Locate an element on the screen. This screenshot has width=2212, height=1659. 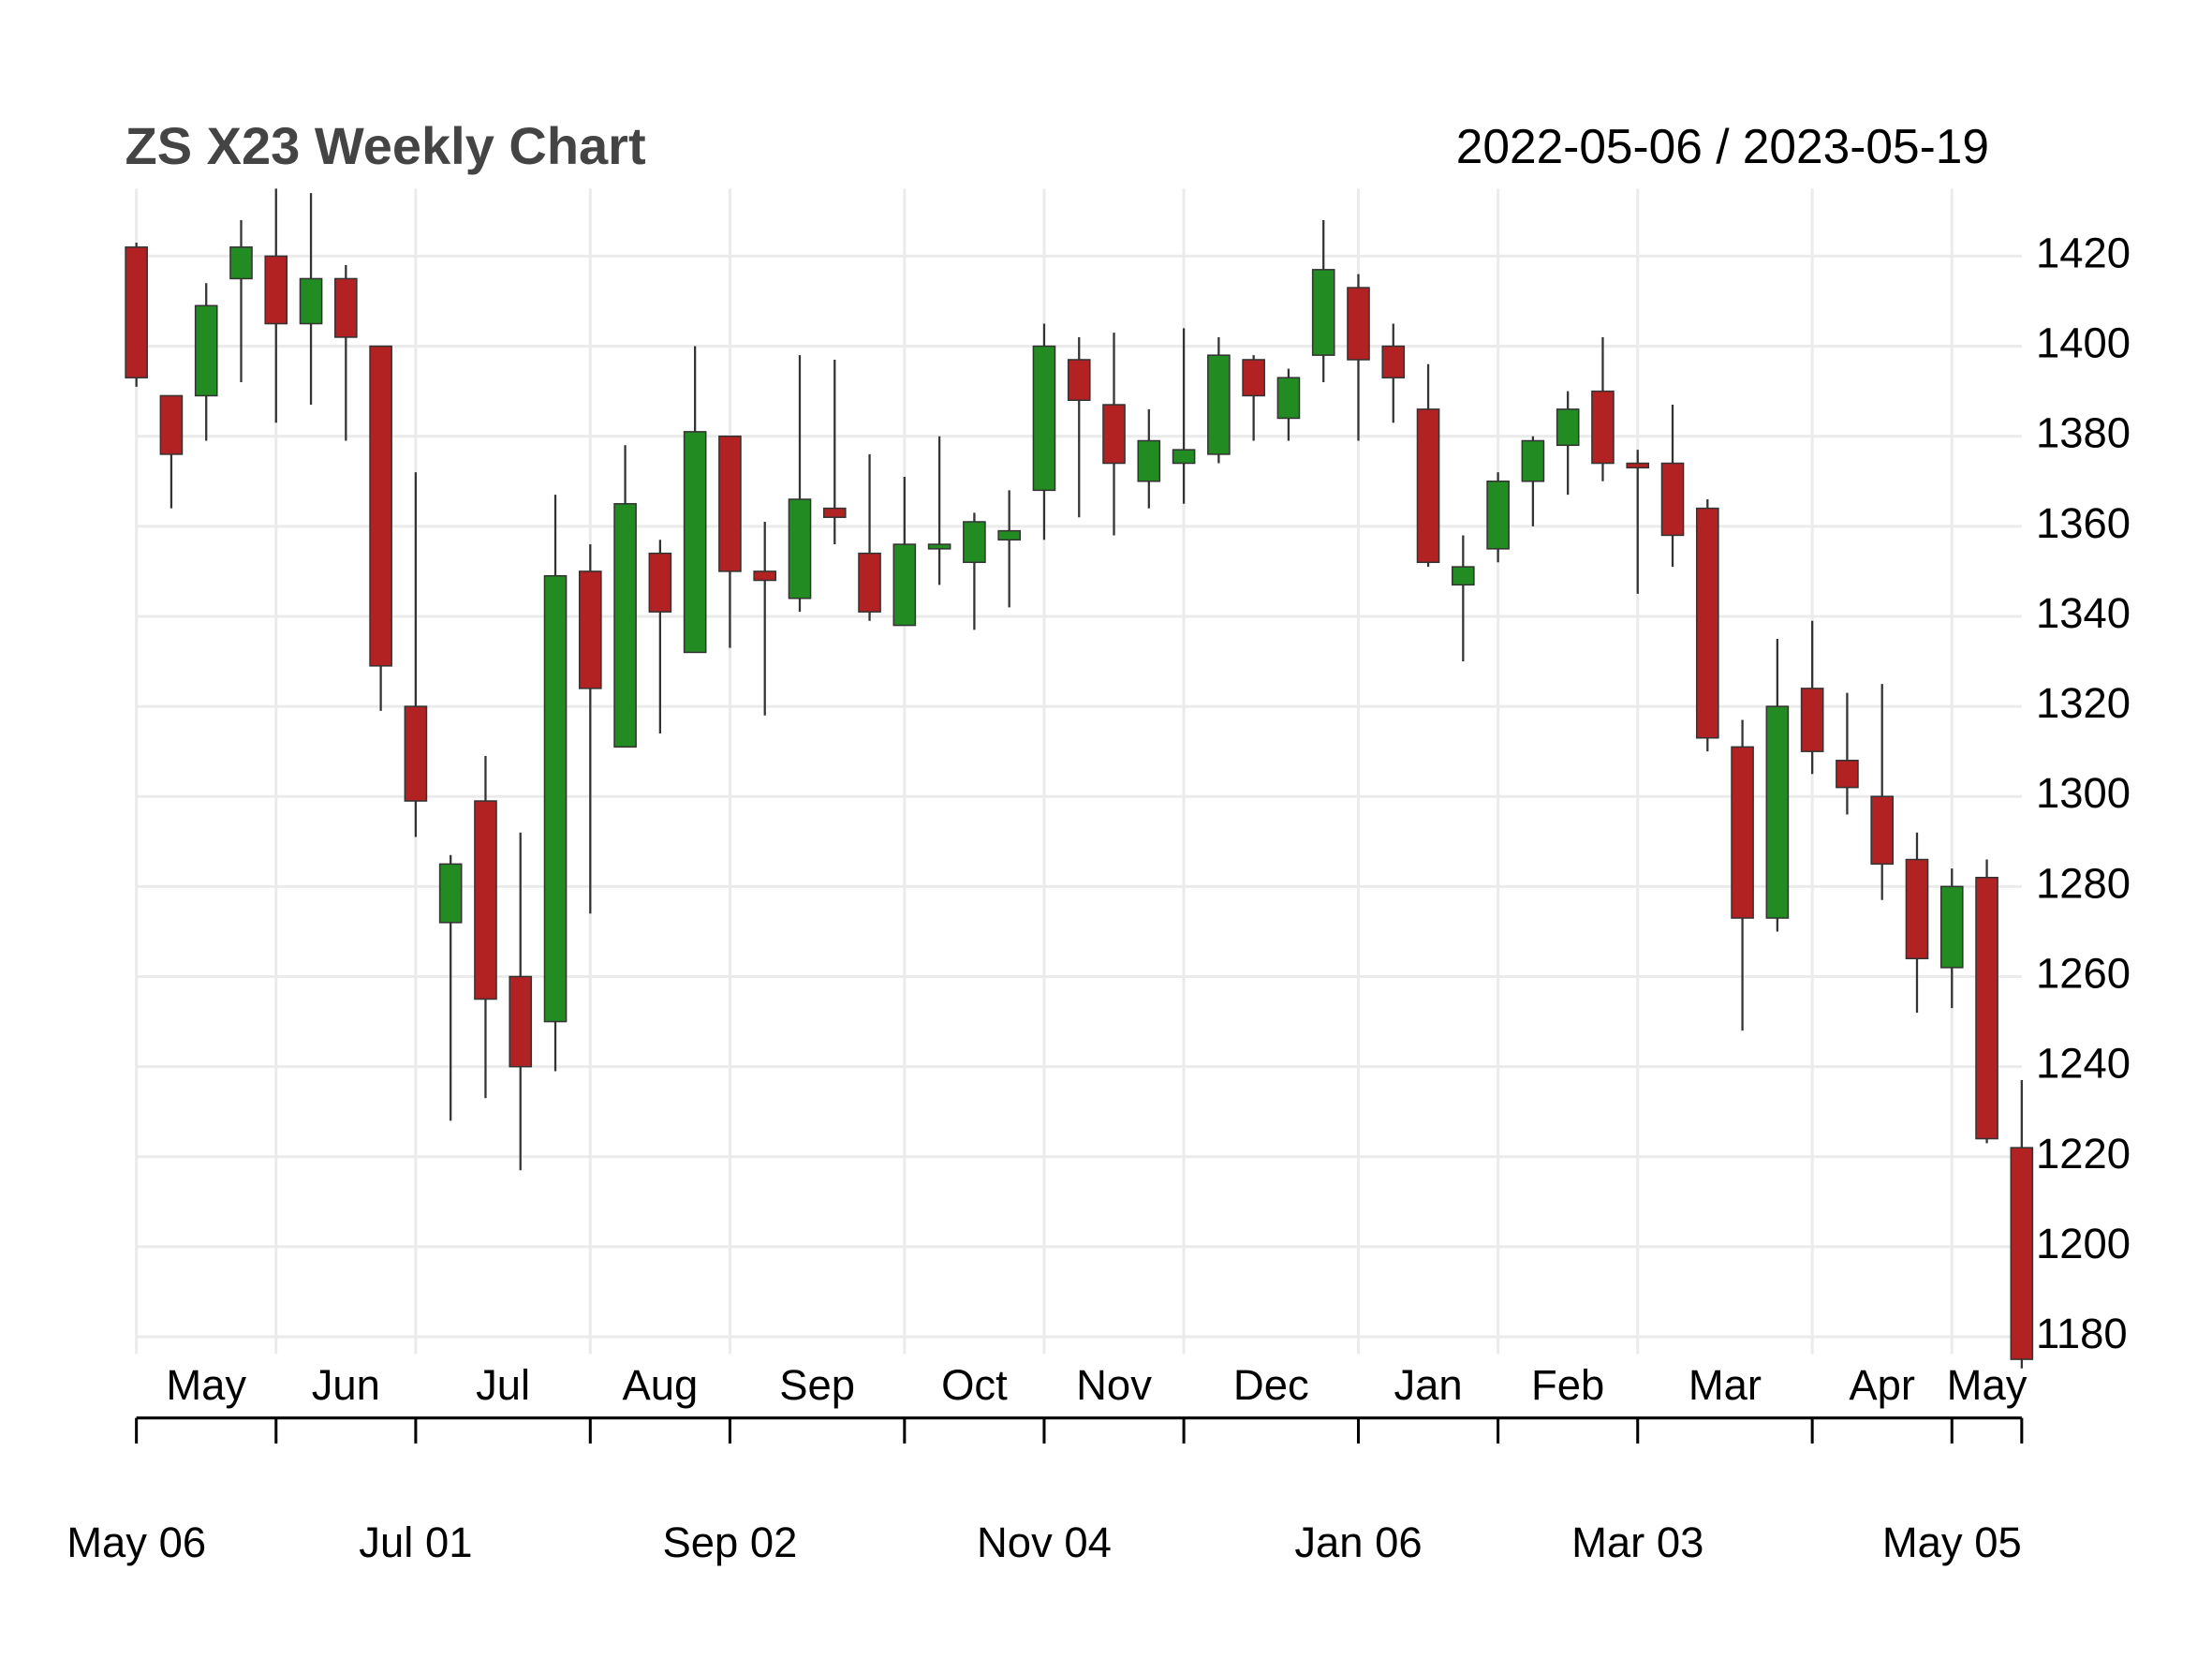
month-label: Mar is located at coordinates (1725, 1385).